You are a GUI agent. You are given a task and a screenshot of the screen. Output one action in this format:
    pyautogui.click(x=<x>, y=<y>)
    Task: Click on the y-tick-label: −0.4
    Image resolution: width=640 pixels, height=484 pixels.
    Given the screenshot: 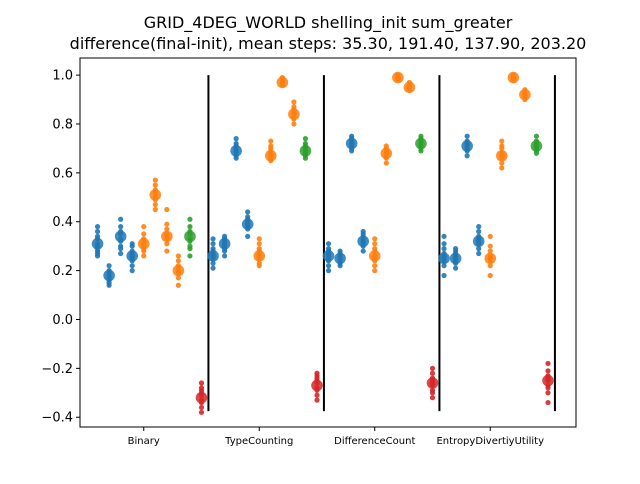 What is the action you would take?
    pyautogui.click(x=57, y=418)
    